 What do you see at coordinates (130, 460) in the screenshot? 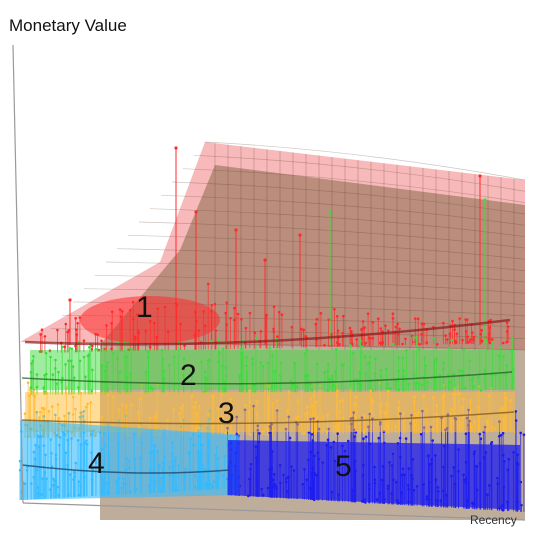
I see `cluster-4-core` at bounding box center [130, 460].